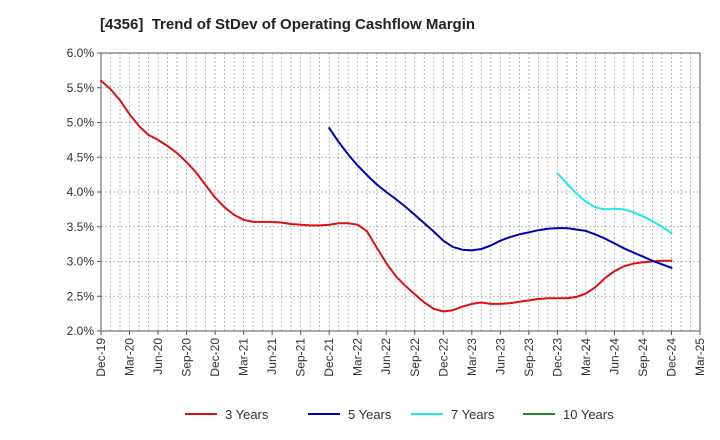 The height and width of the screenshot is (440, 720). I want to click on x-tick-label: Sep-22, so click(415, 357).